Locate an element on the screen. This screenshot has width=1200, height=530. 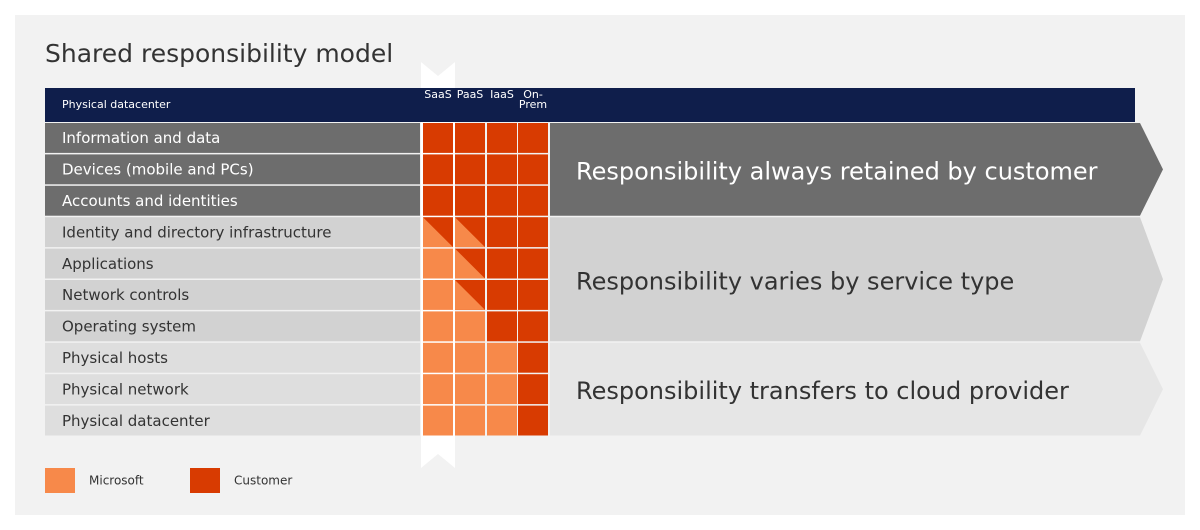
row-label: Devices (mobile and PCs) is located at coordinates (158, 170).